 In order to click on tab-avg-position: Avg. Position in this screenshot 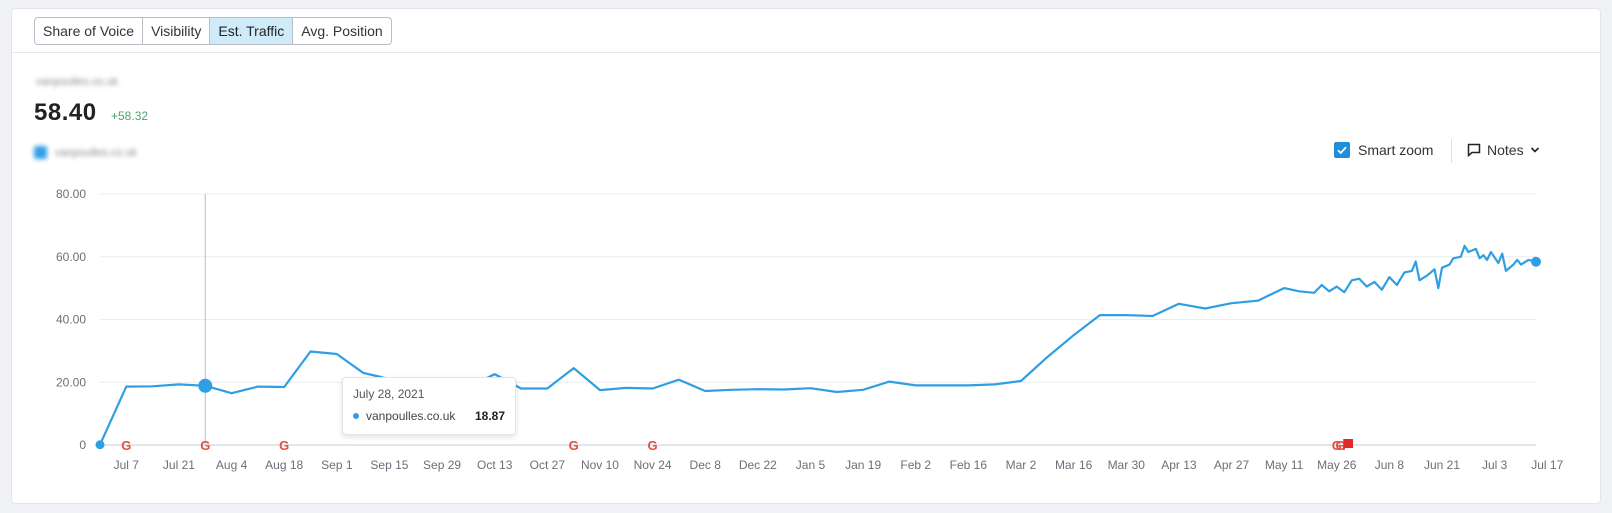, I will do `click(342, 31)`.